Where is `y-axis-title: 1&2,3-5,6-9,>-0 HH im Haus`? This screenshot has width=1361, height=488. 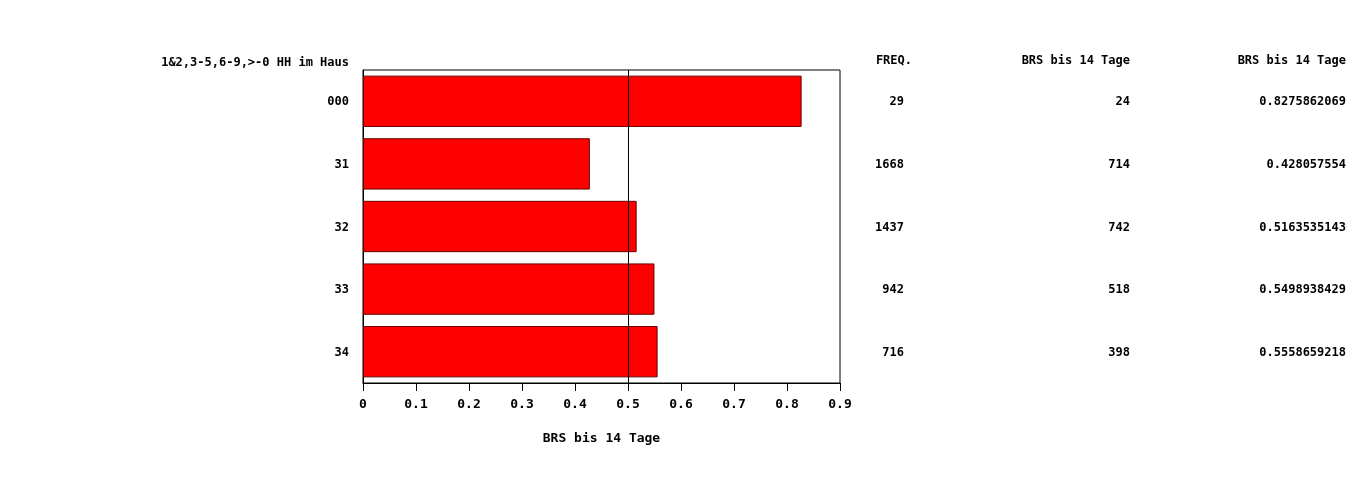
y-axis-title: 1&2,3-5,6-9,>-0 HH im Haus is located at coordinates (255, 62).